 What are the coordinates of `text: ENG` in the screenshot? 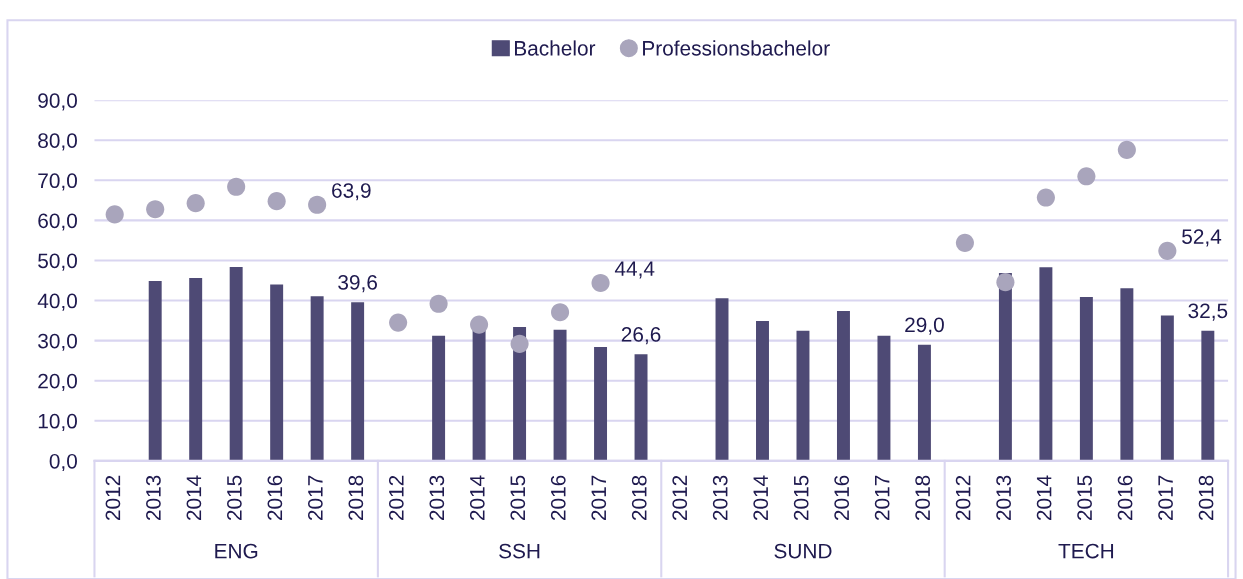 It's located at (236, 551).